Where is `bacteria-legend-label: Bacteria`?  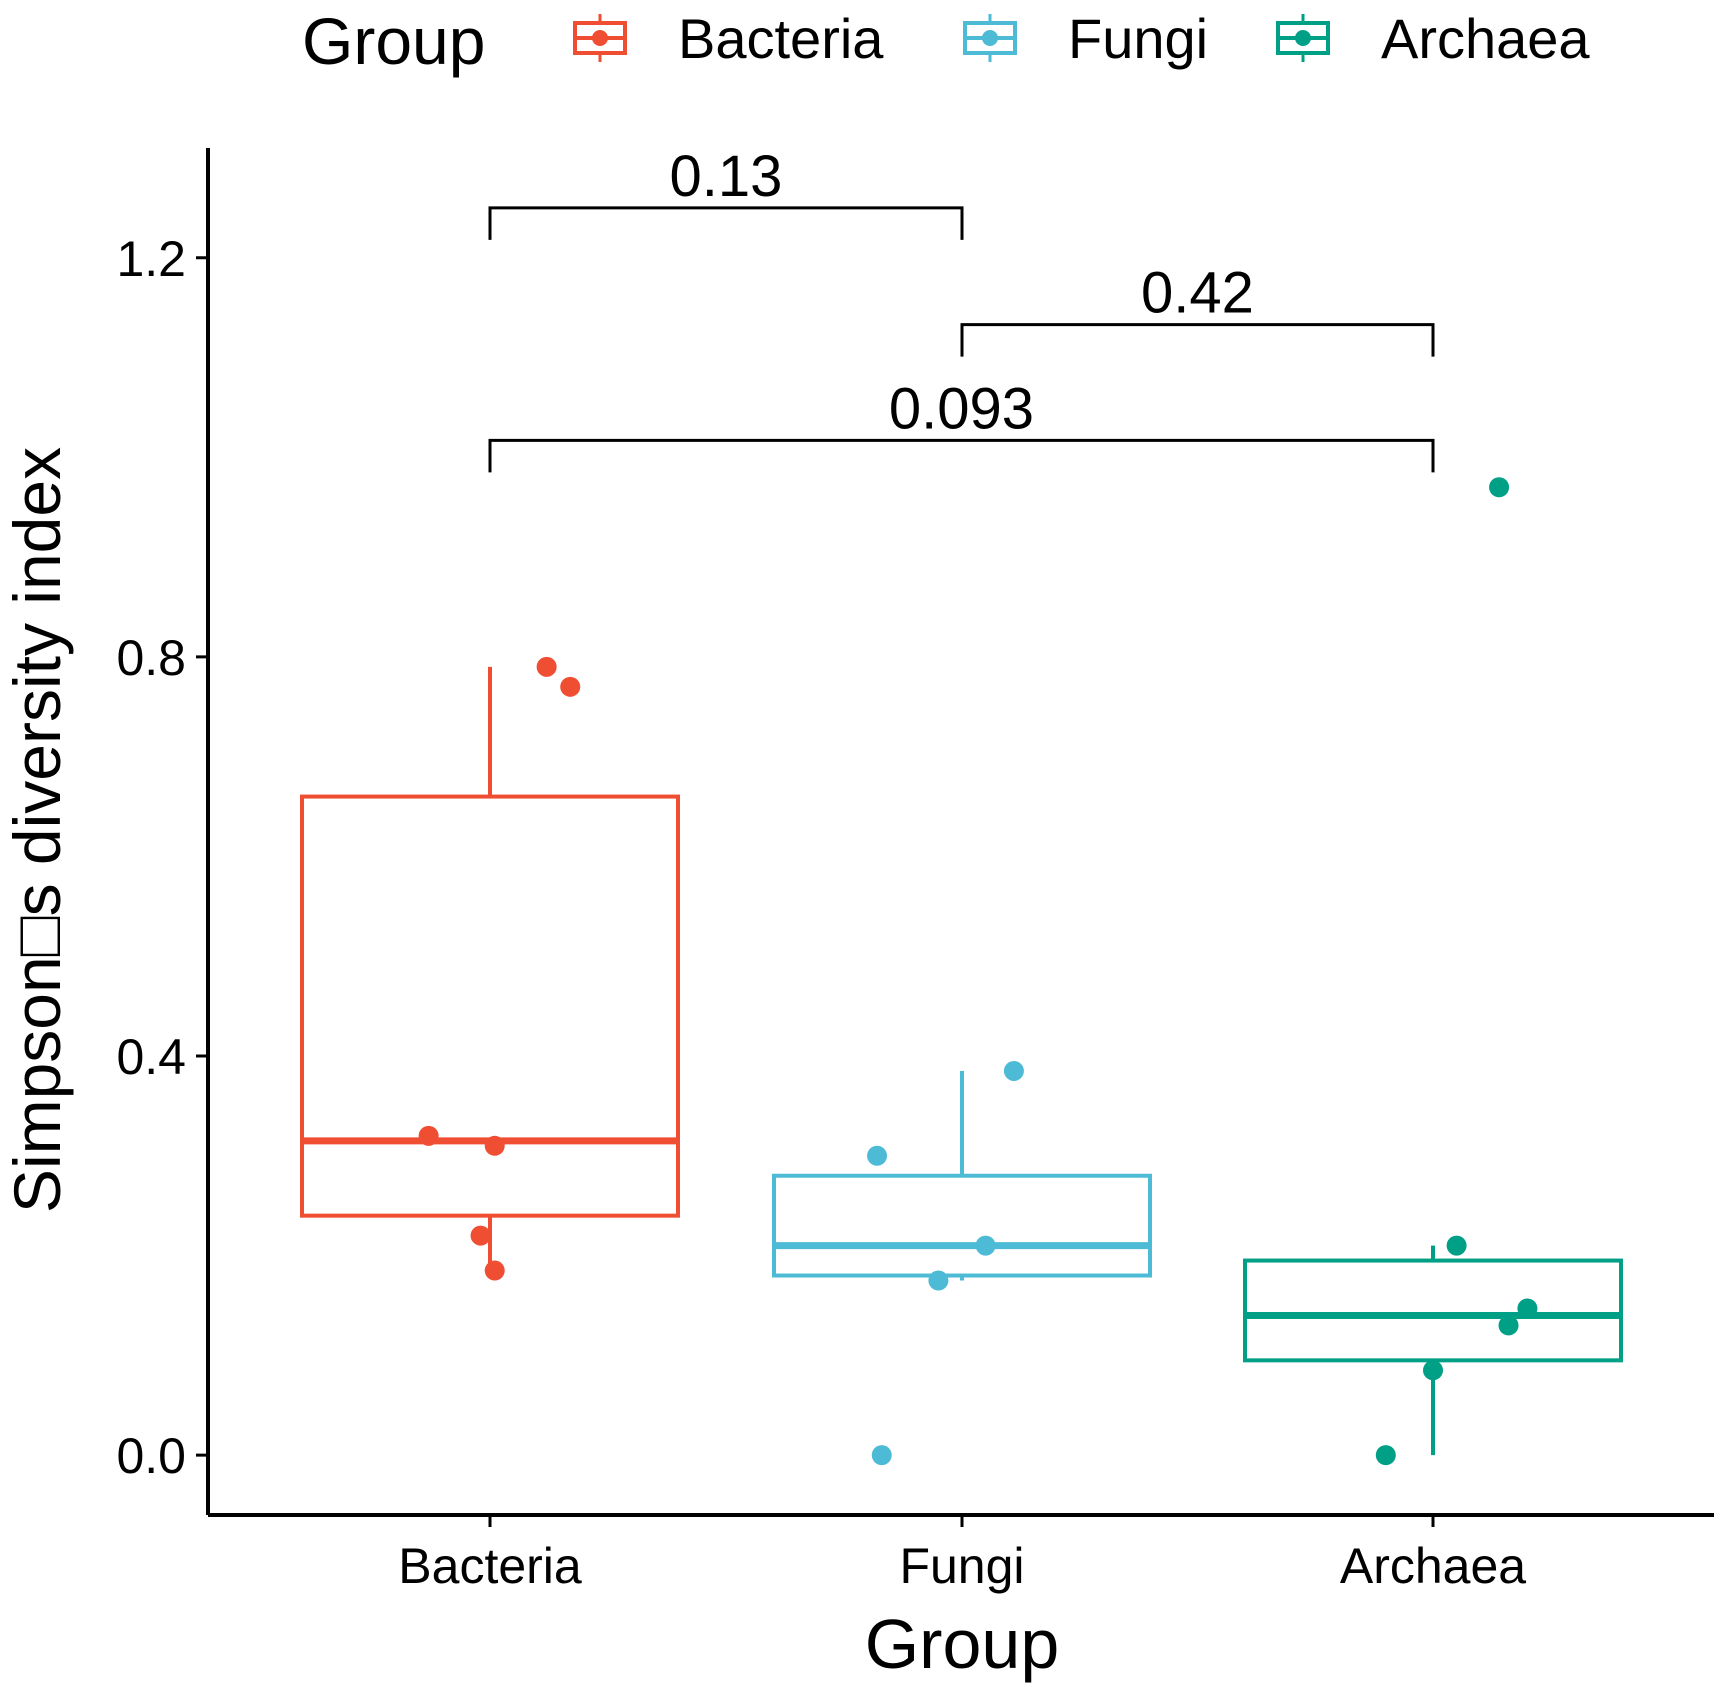 bacteria-legend-label: Bacteria is located at coordinates (781, 38).